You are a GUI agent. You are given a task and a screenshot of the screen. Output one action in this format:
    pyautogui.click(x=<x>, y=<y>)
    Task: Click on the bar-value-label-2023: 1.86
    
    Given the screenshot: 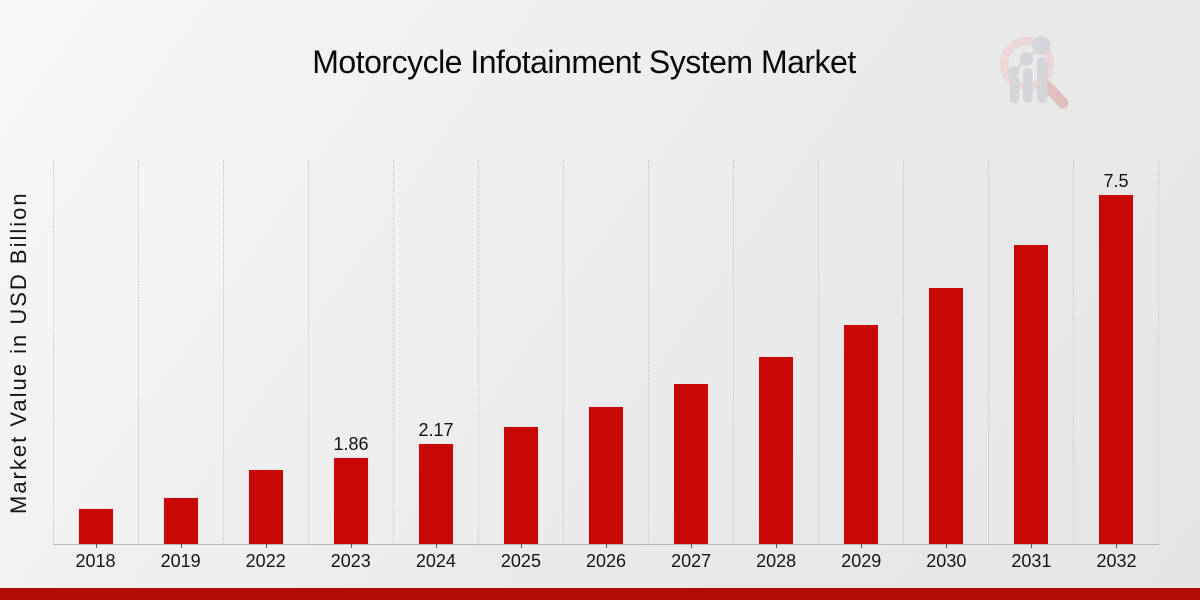 What is the action you would take?
    pyautogui.click(x=351, y=444)
    